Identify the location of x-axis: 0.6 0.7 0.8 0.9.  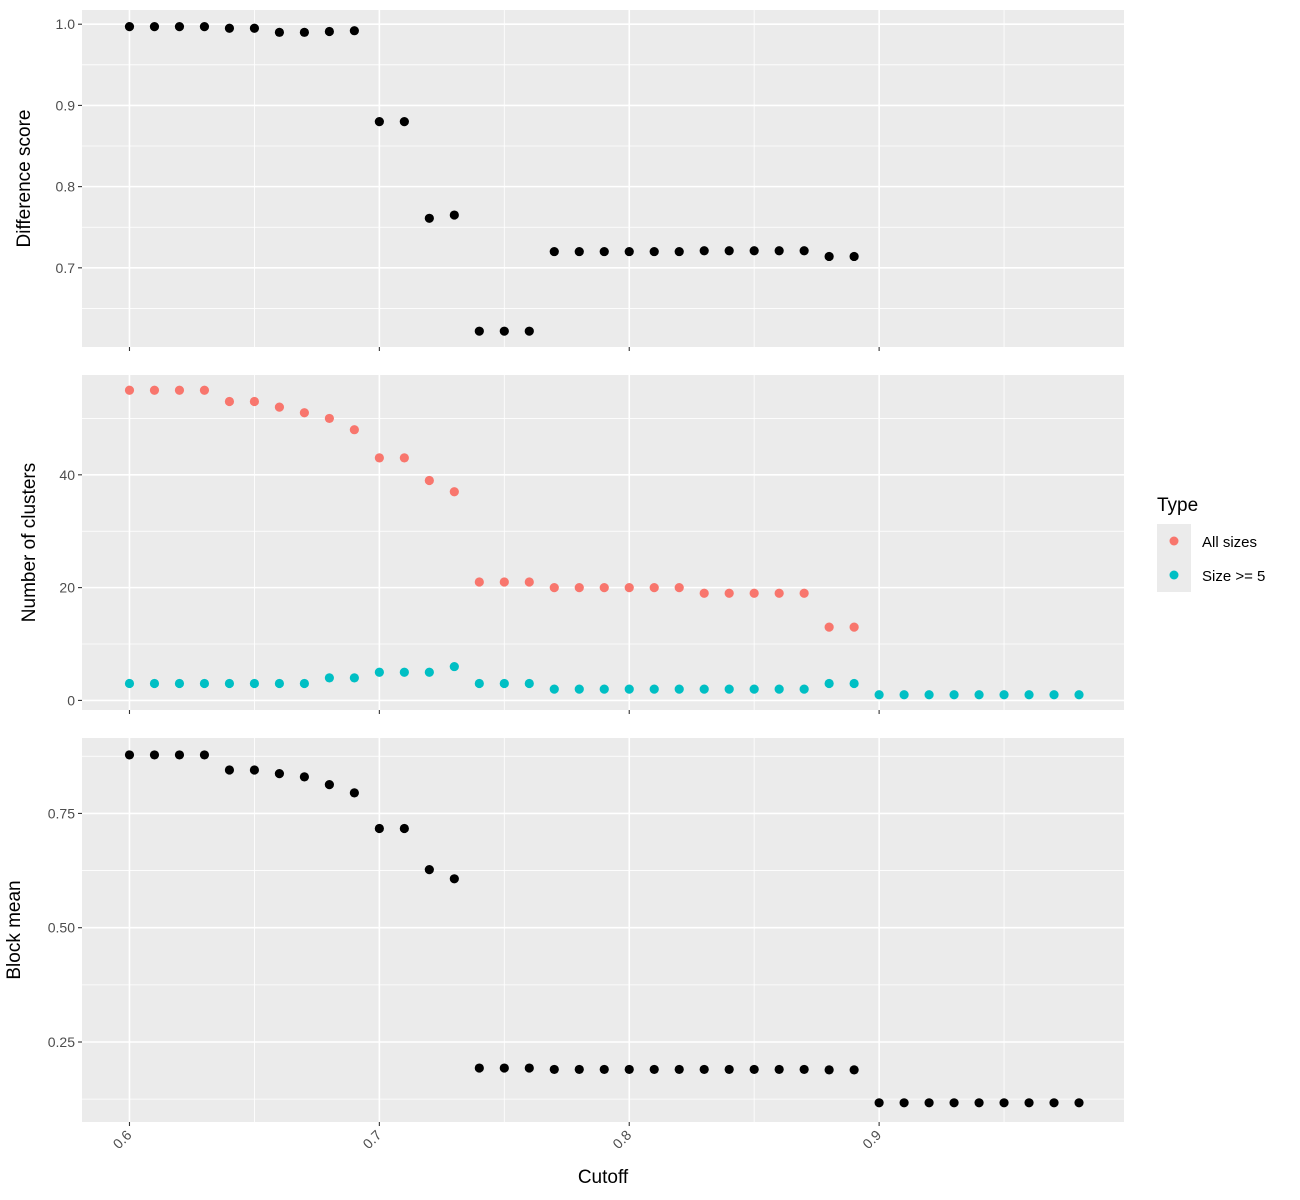
(497, 1139).